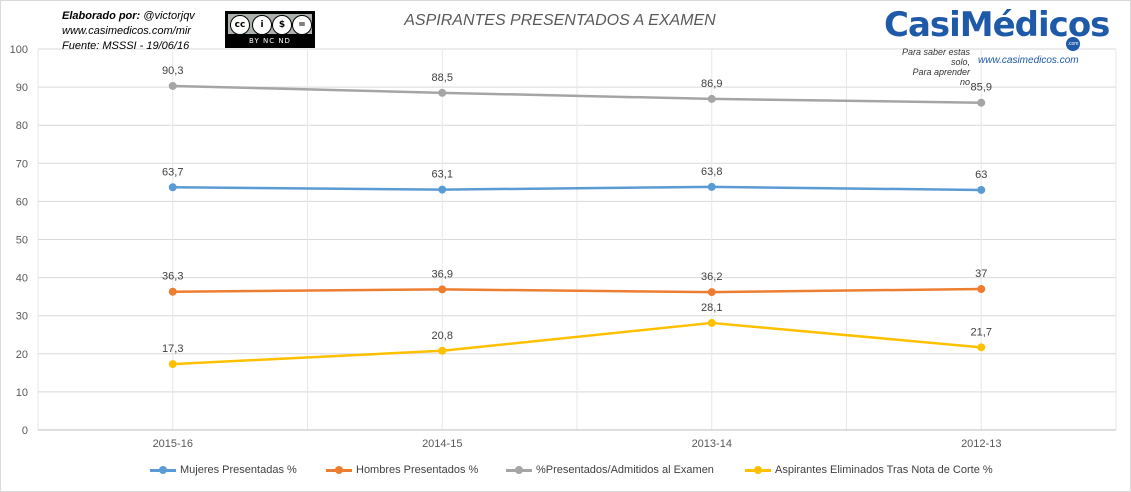  I want to click on credit-url: www.casimedicos.com/mir, so click(126, 31).